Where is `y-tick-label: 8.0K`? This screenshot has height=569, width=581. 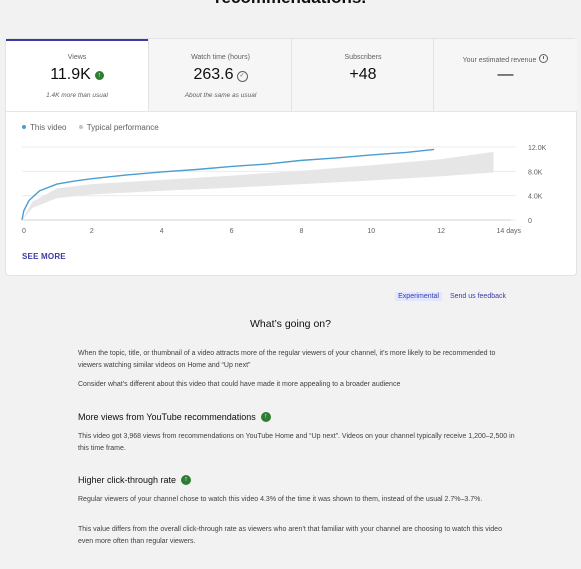 y-tick-label: 8.0K is located at coordinates (535, 172).